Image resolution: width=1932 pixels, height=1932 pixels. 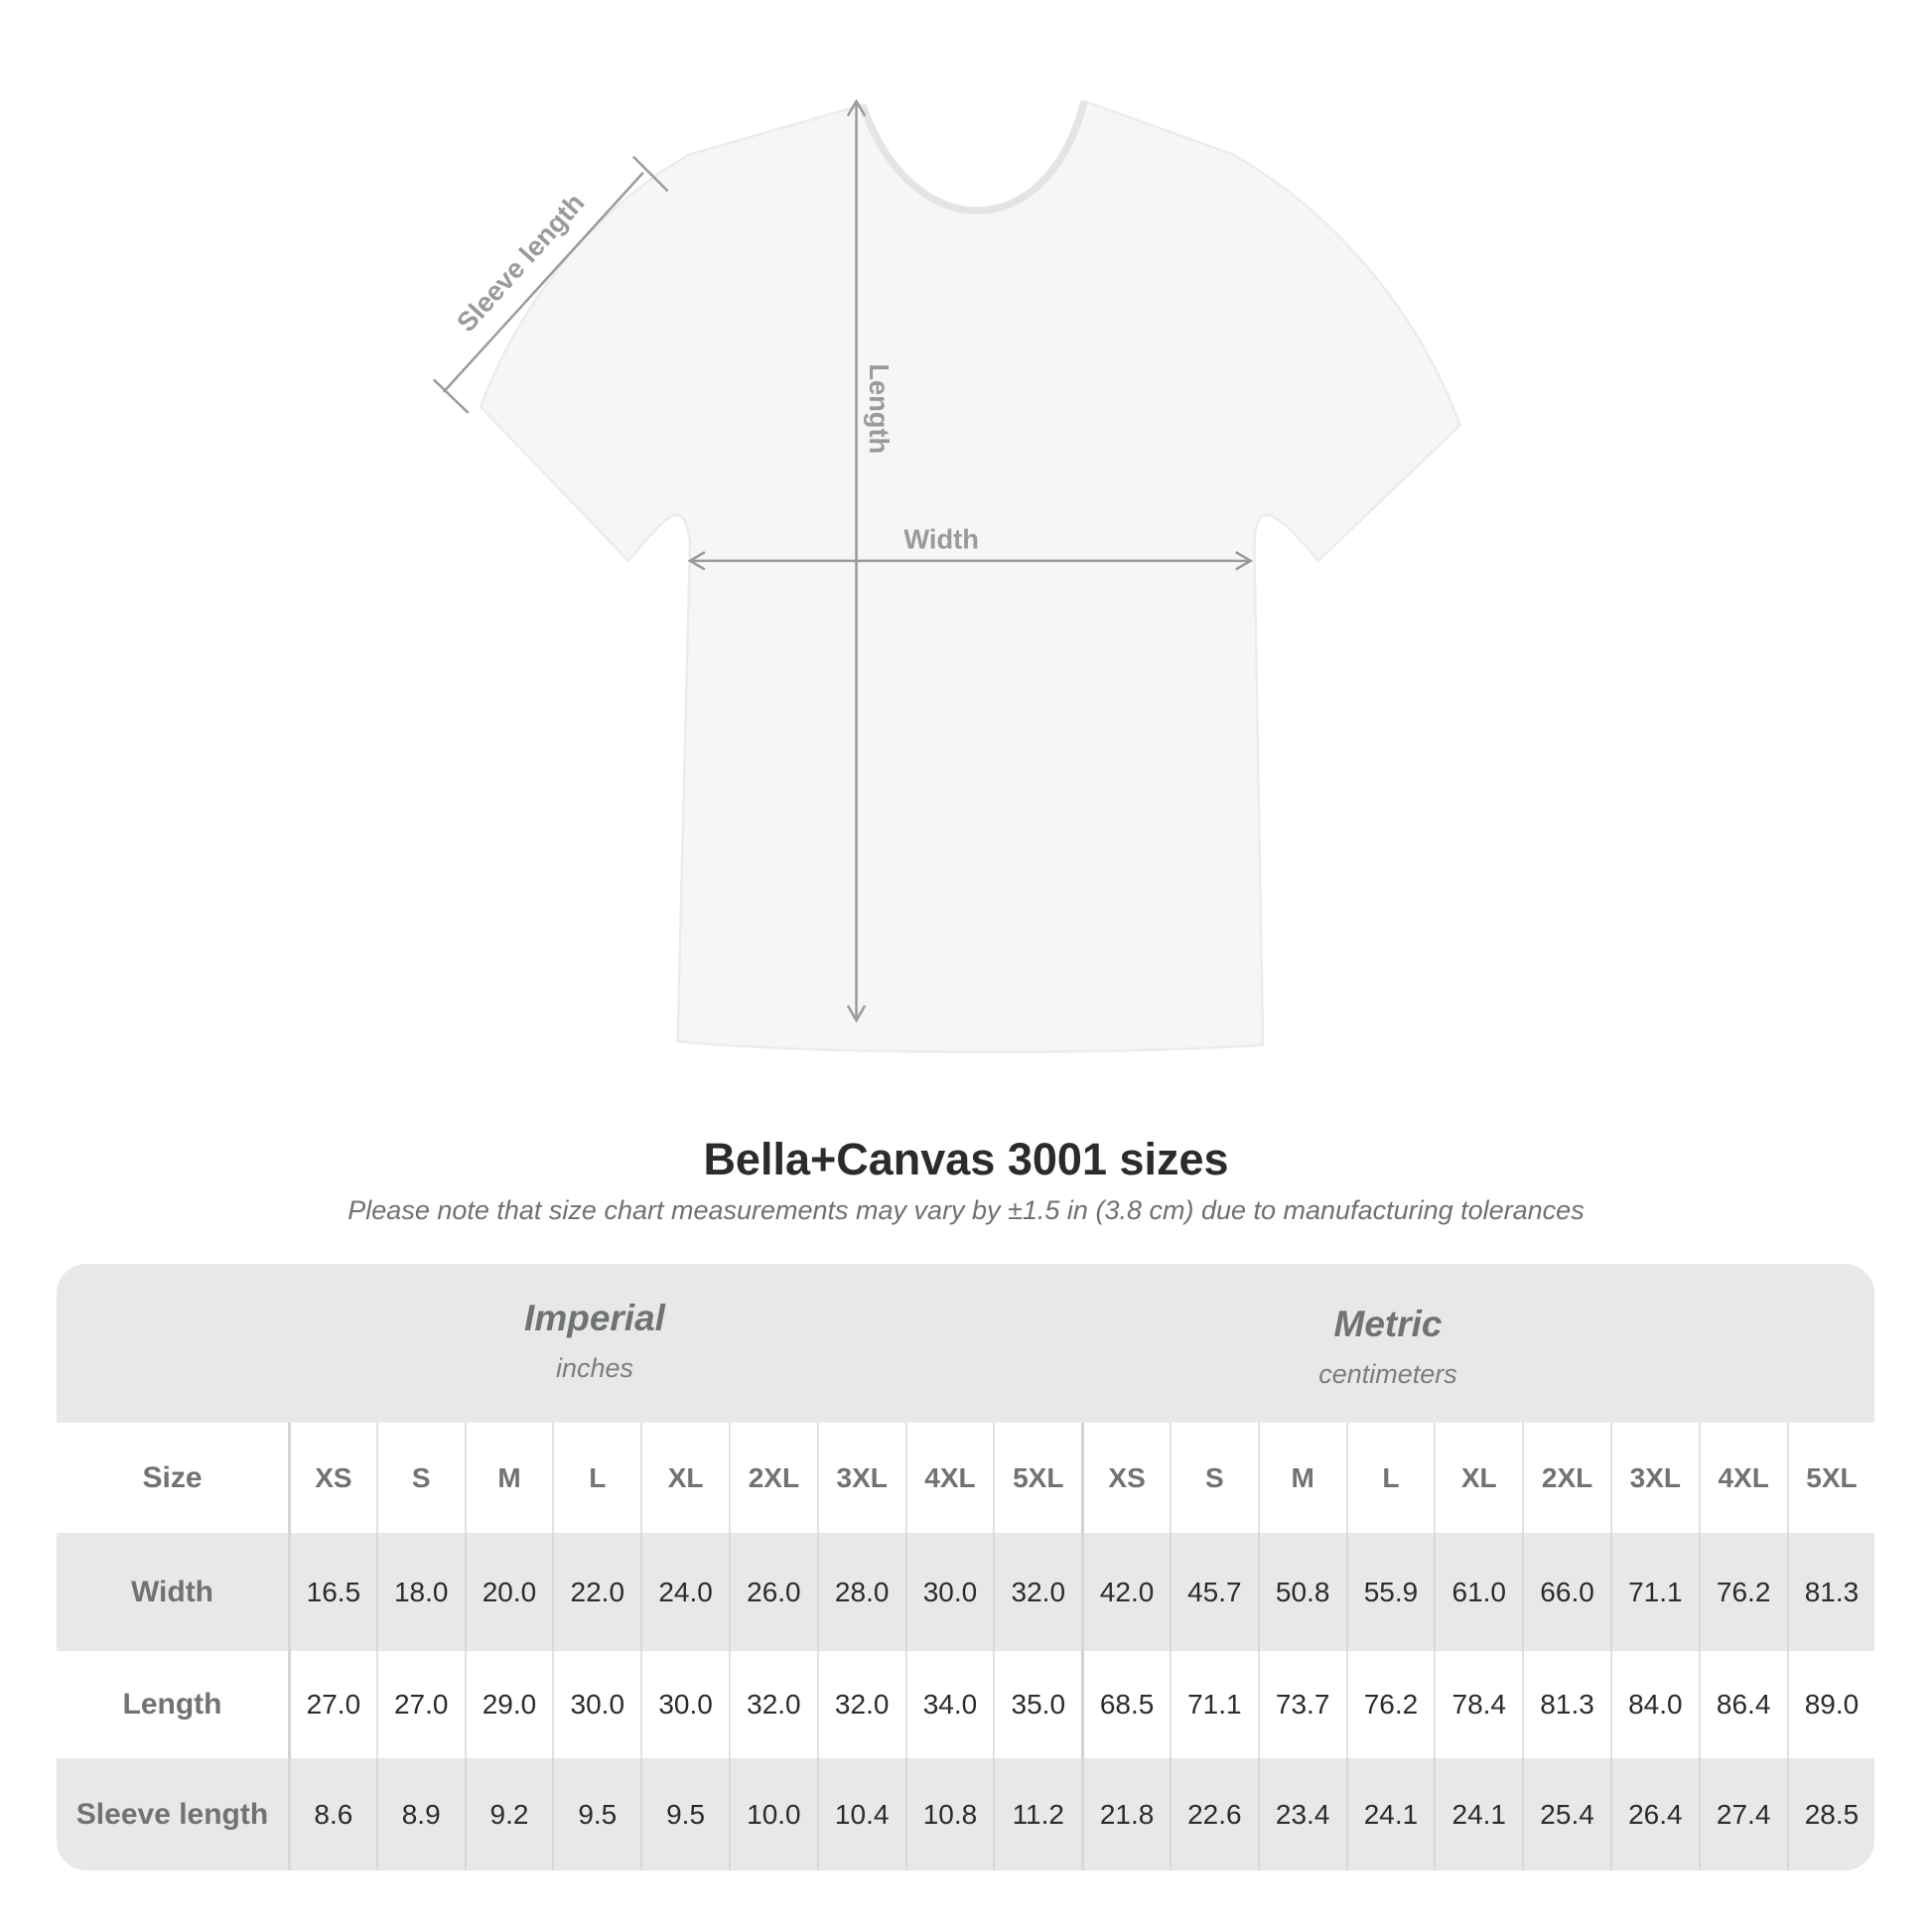 I want to click on table-cell: 8.9, so click(x=420, y=1814).